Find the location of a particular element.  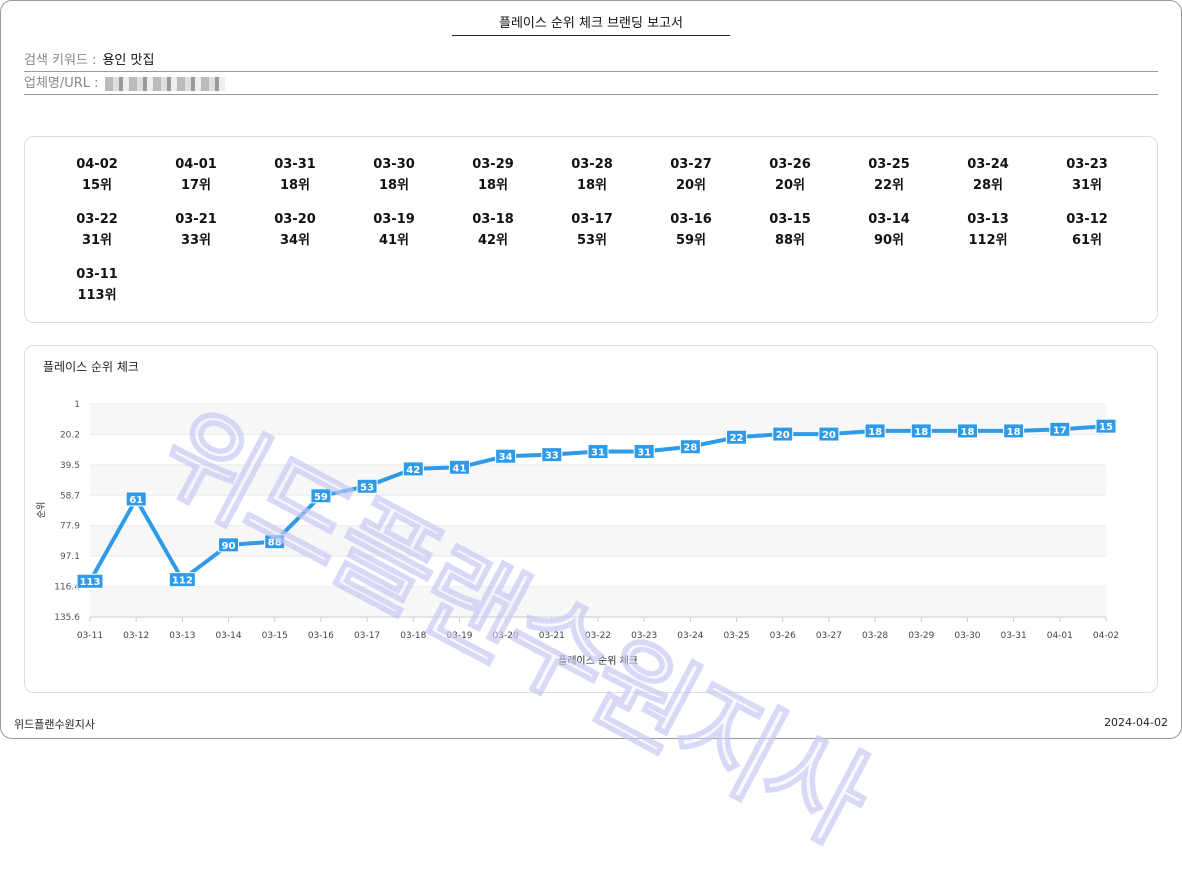

x-tick-label: 03-14 is located at coordinates (228, 636).